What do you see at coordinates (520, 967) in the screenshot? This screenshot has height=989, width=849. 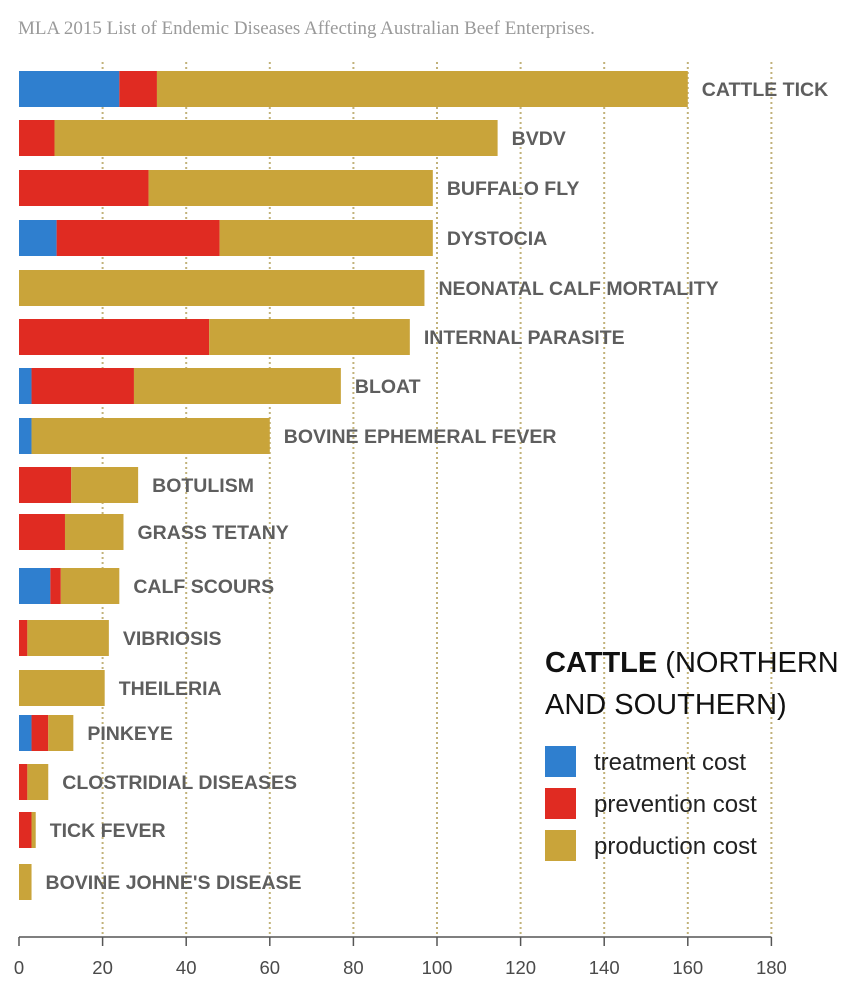 I see `x-tick-label-120: 120` at bounding box center [520, 967].